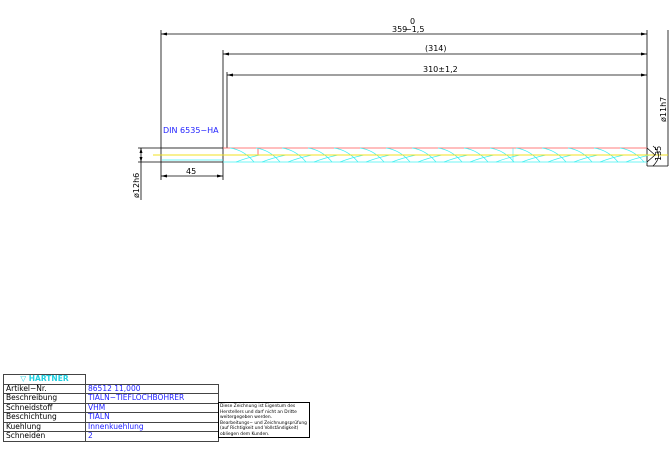  I want to click on note-line: obliegen dem Kunden., so click(245, 434).